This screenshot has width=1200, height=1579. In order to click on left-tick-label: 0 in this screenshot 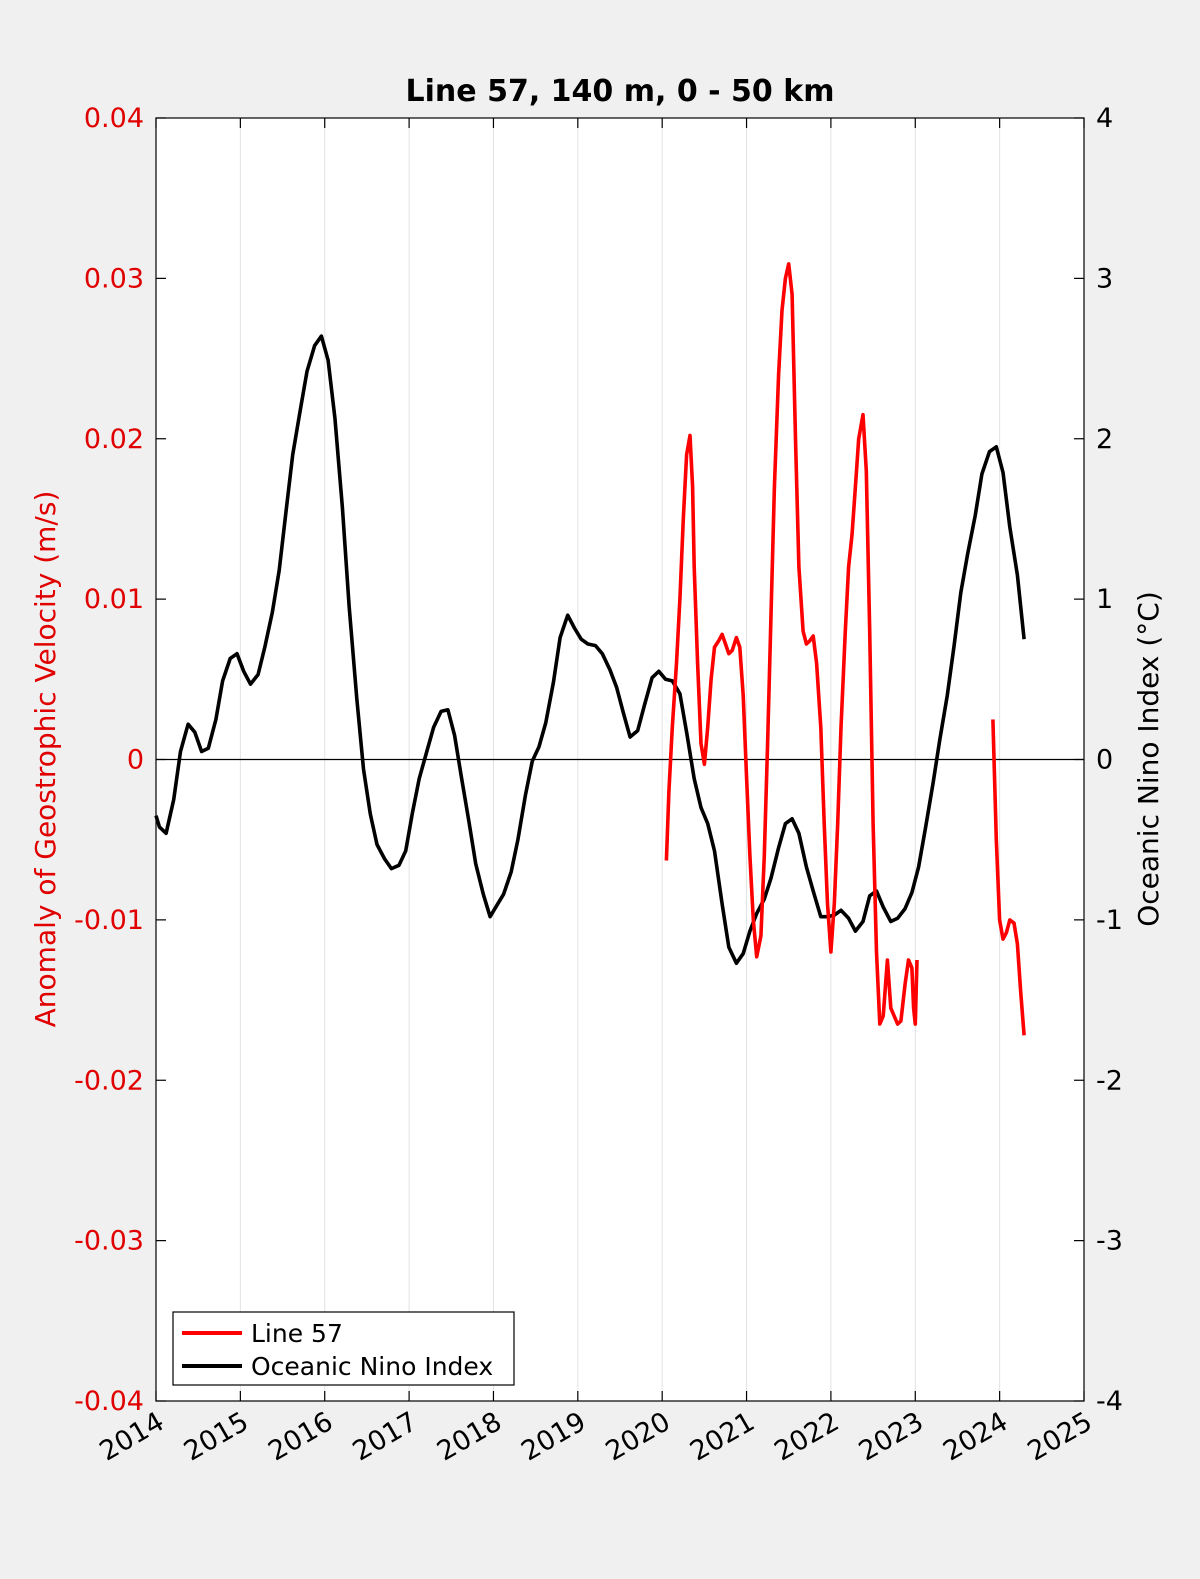, I will do `click(135, 760)`.